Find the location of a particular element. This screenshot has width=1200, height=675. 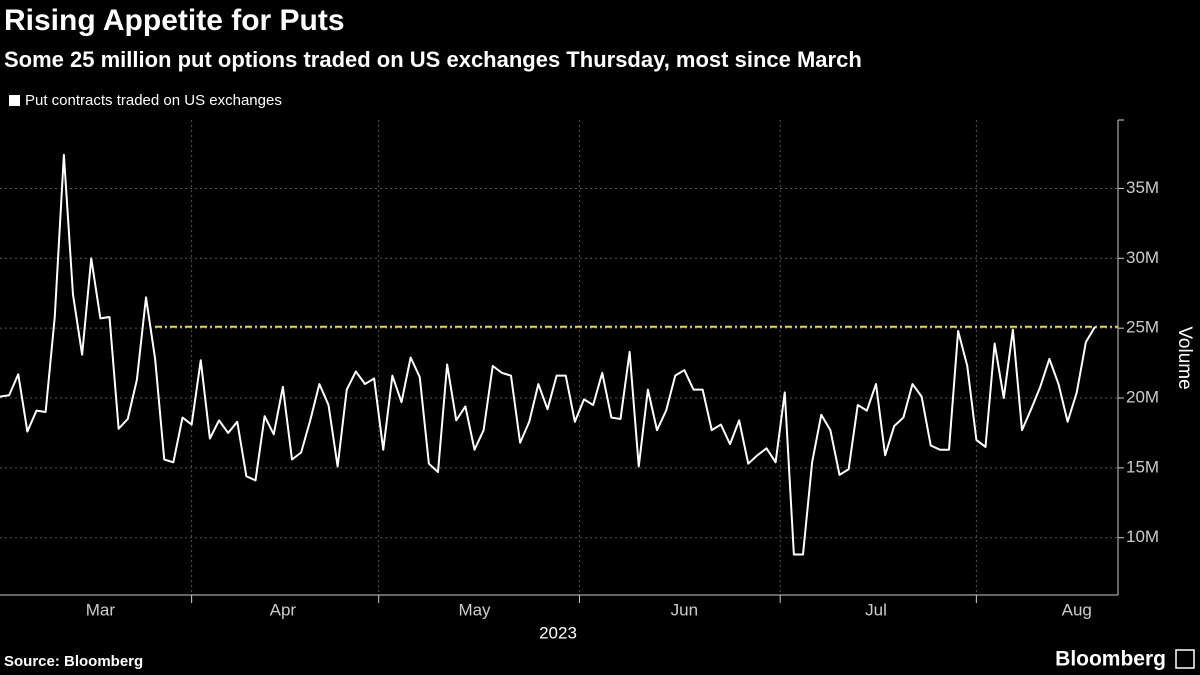

x-tick-label: Mar is located at coordinates (101, 609).